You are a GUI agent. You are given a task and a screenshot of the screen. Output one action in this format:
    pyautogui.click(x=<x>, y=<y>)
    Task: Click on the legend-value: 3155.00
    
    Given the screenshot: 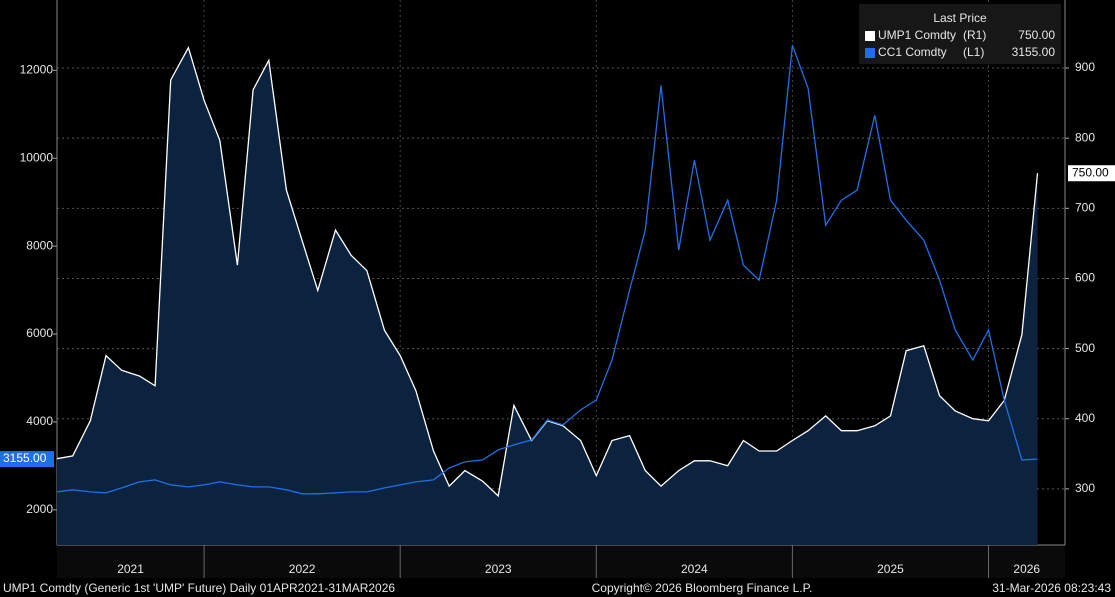 What is the action you would take?
    pyautogui.click(x=1034, y=52)
    